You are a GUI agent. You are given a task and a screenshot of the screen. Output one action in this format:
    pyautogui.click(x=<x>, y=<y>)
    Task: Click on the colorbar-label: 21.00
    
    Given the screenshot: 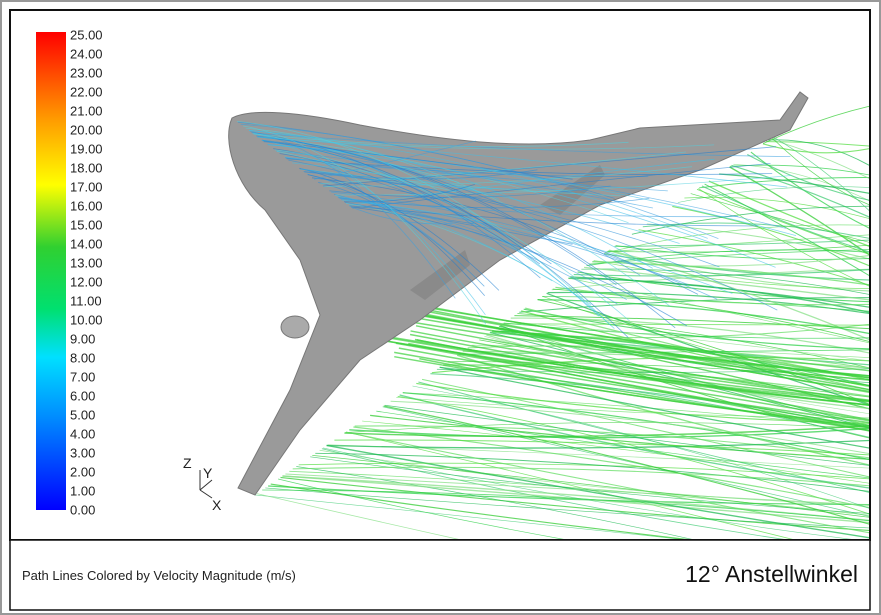 What is the action you would take?
    pyautogui.click(x=86, y=110)
    